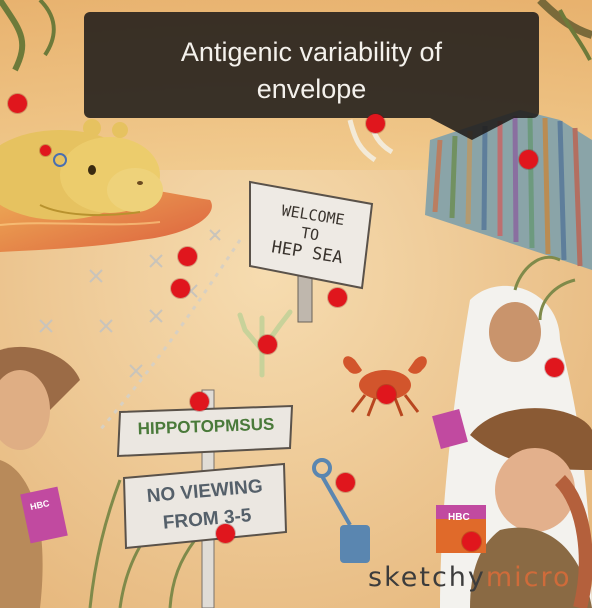 This screenshot has width=592, height=608. What do you see at coordinates (311, 251) in the screenshot?
I see `welcome-sign` at bounding box center [311, 251].